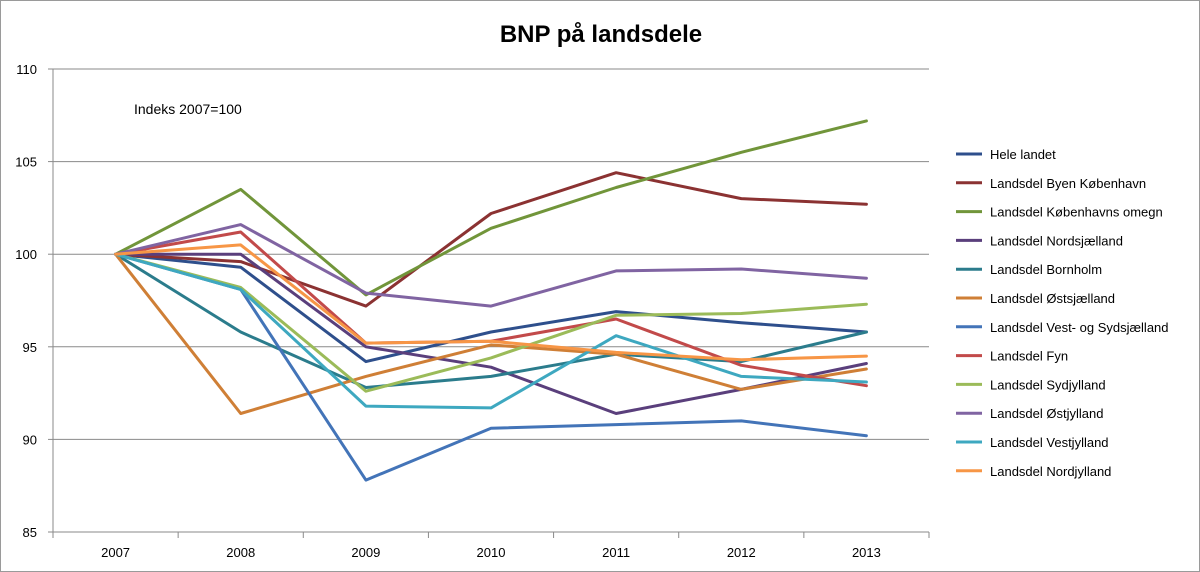 This screenshot has height=572, width=1200. Describe the element at coordinates (491, 552) in the screenshot. I see `x-tick-label: 2010` at that location.